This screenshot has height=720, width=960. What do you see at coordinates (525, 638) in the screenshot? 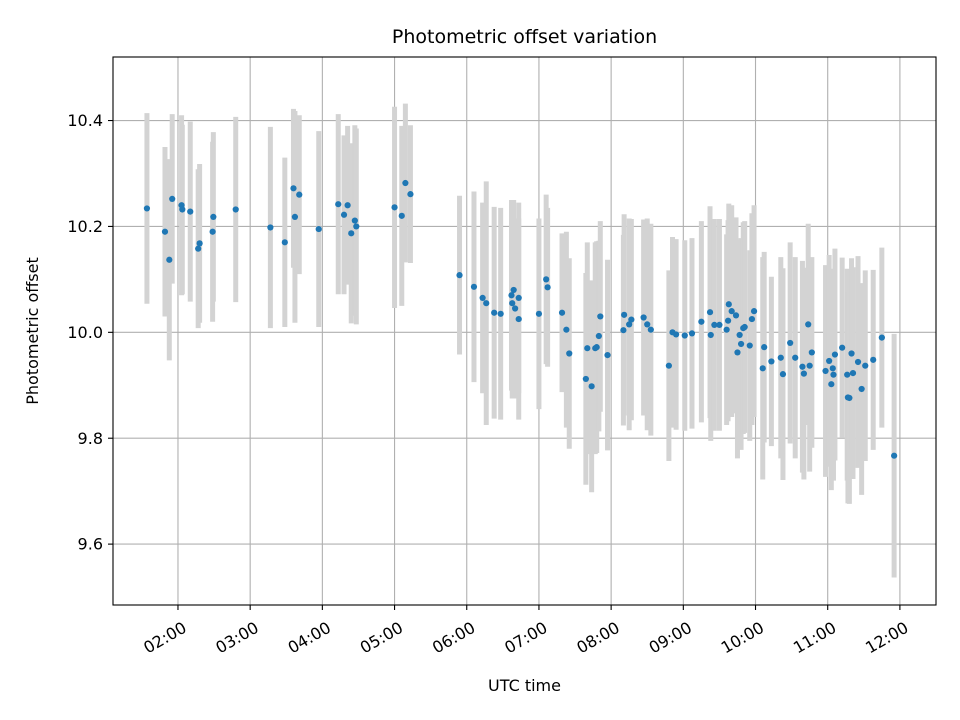
I see `x-tick-label: 07:00` at bounding box center [525, 638].